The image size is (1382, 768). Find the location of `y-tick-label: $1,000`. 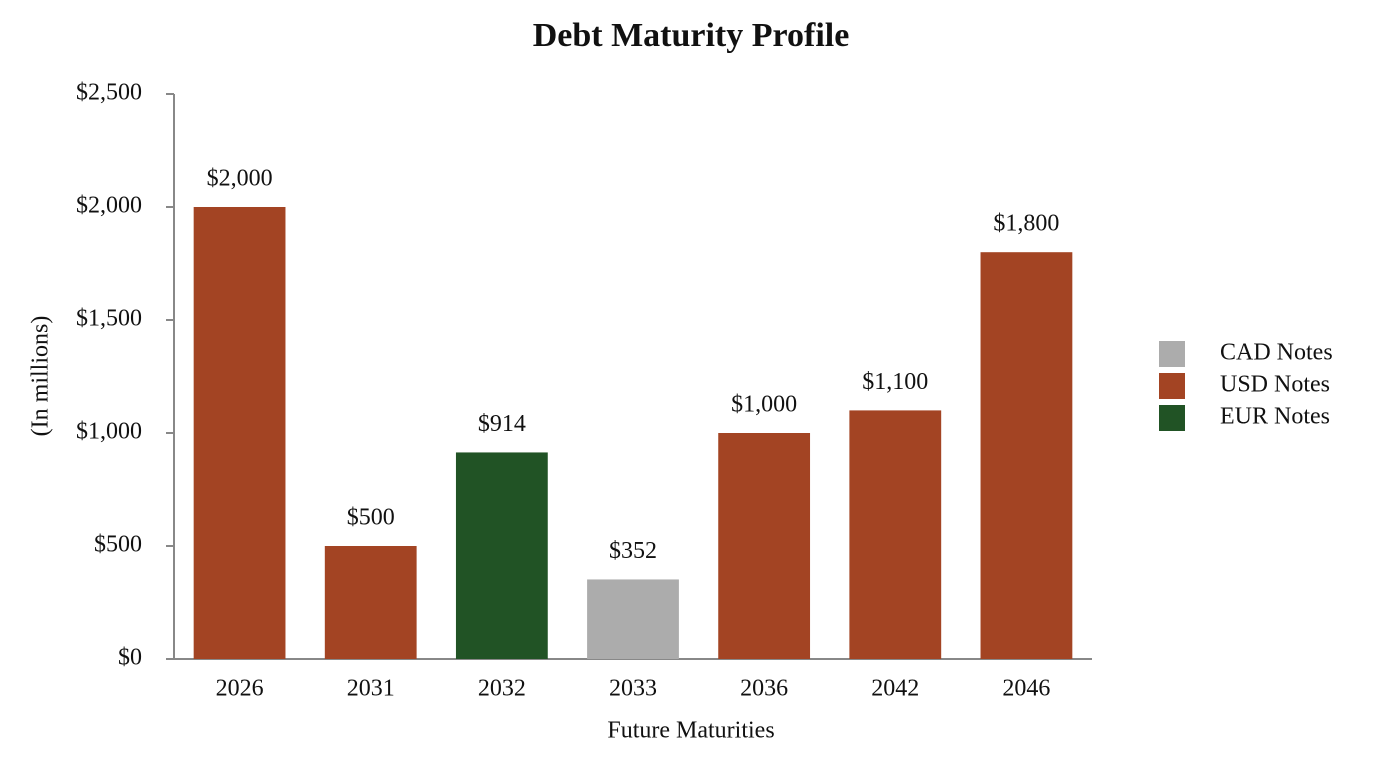

y-tick-label: $1,000 is located at coordinates (109, 432).